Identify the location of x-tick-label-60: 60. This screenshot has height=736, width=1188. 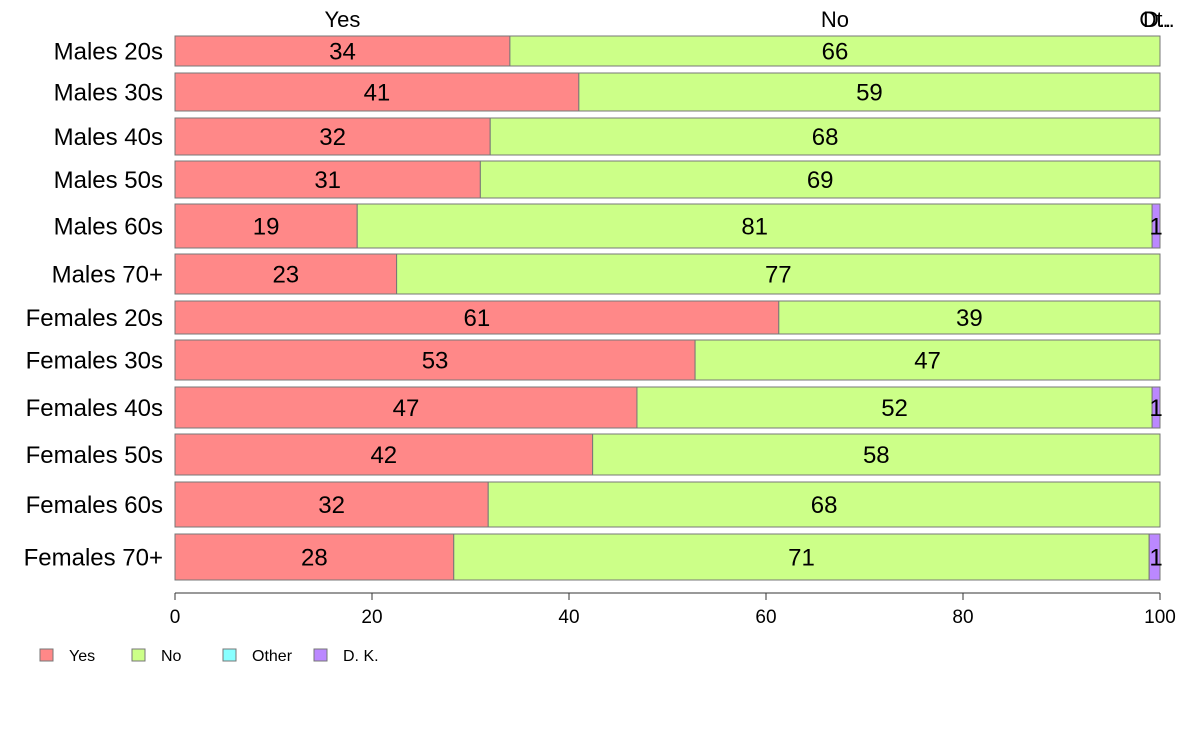
(765, 617).